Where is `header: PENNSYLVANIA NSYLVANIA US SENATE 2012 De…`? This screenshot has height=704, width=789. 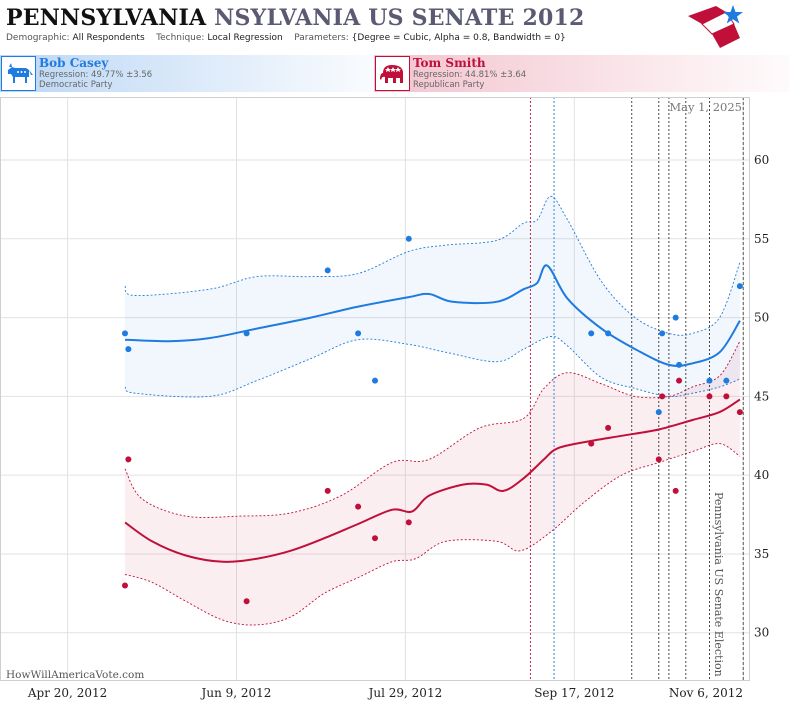
header: PENNSYLVANIA NSYLVANIA US SENATE 2012 De… is located at coordinates (375, 25).